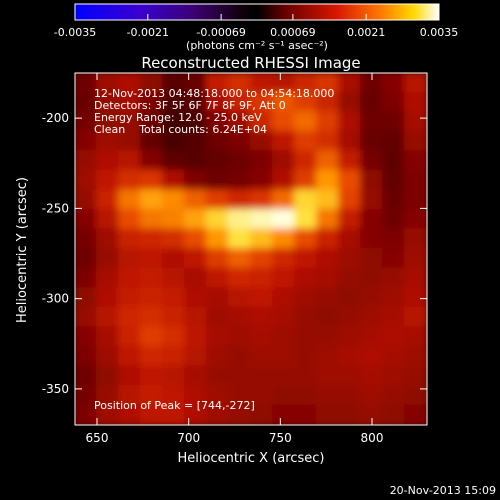  Describe the element at coordinates (439, 32) in the screenshot. I see `colorbar-tick-label: 0.0035` at that location.